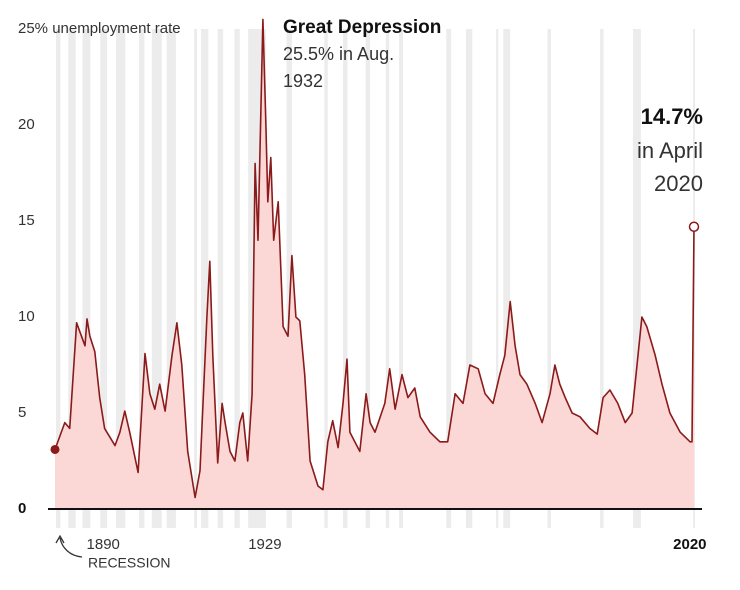 The width and height of the screenshot is (740, 590). I want to click on last-detail: in April, so click(670, 150).